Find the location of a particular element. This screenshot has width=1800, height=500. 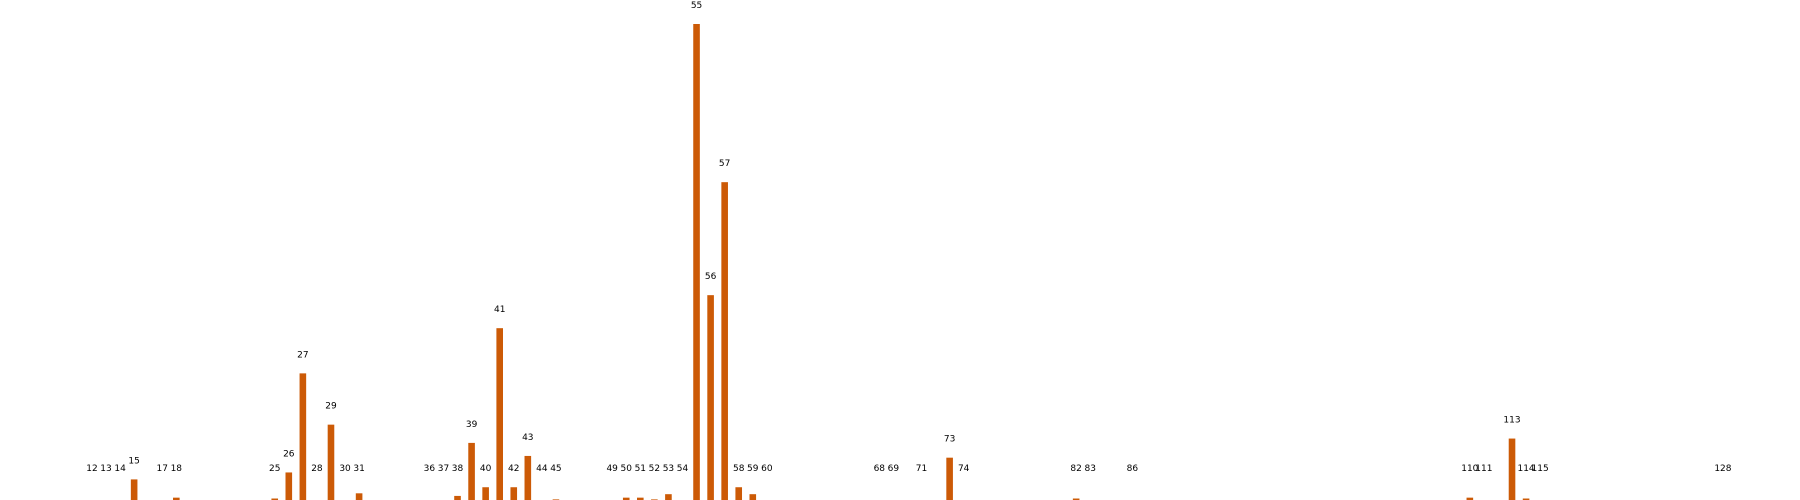

bar-label-26: 26 is located at coordinates (289, 454).